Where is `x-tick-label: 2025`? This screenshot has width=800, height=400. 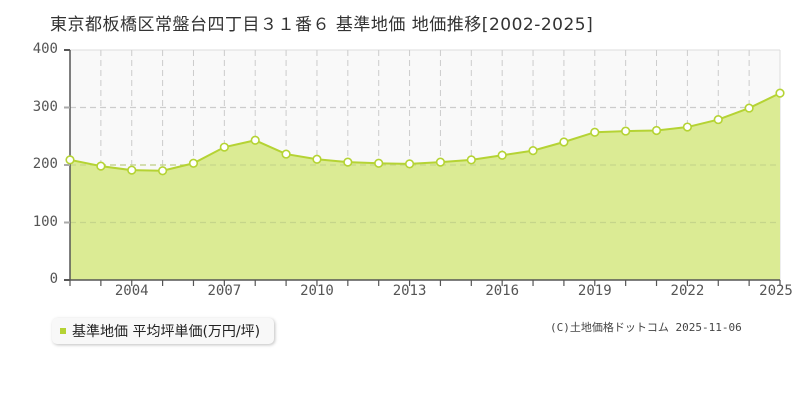 x-tick-label: 2025 is located at coordinates (776, 291).